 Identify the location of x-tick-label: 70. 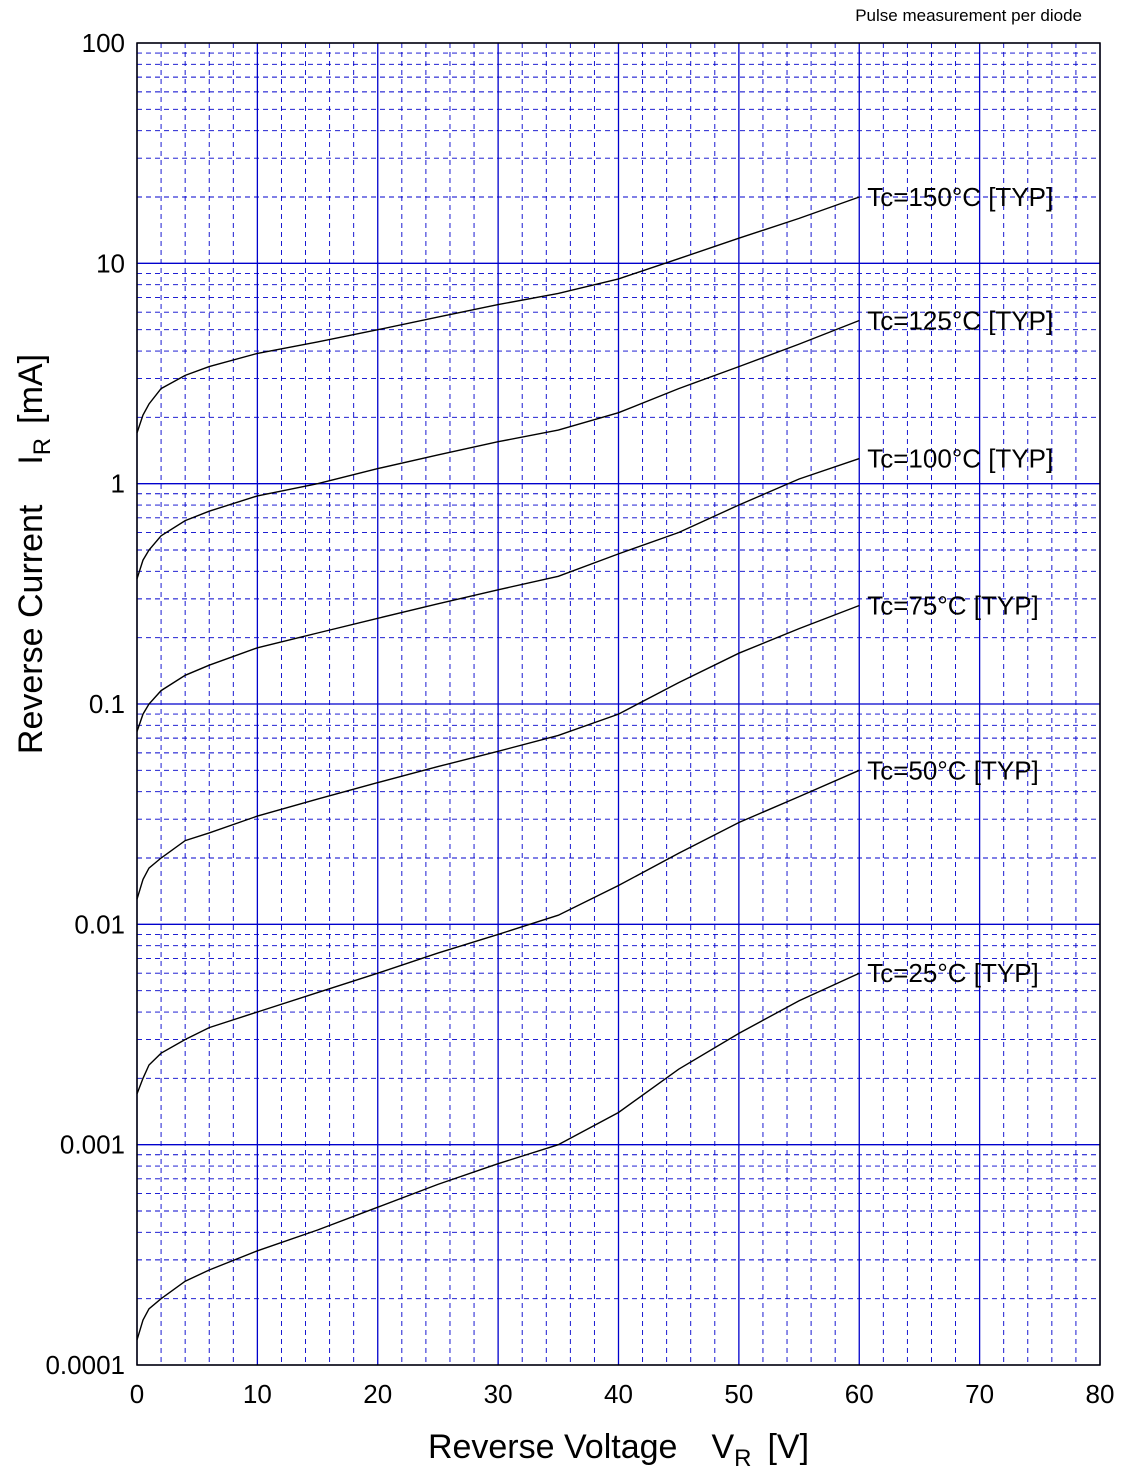
(979, 1394).